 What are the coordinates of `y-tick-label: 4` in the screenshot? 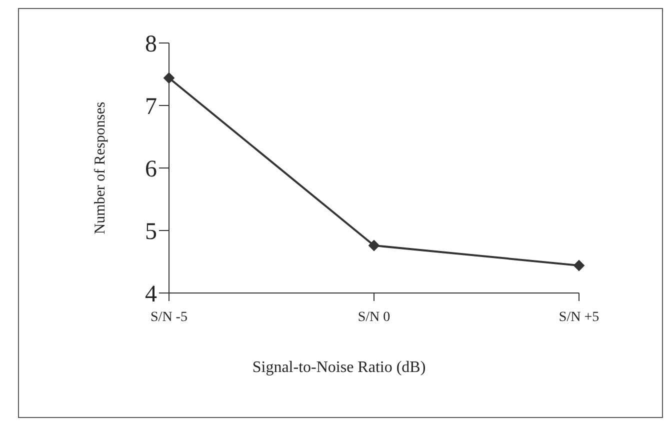 It's located at (151, 295).